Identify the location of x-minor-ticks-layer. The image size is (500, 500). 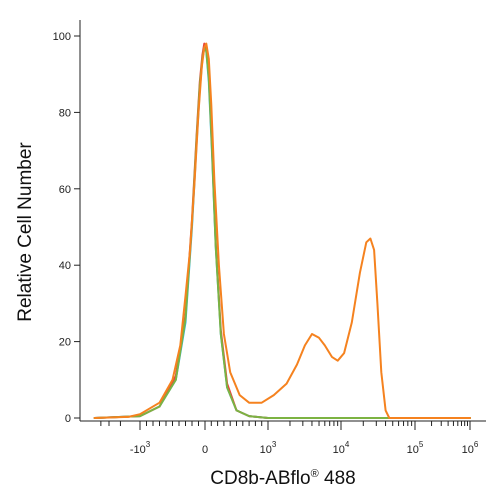
(284, 423).